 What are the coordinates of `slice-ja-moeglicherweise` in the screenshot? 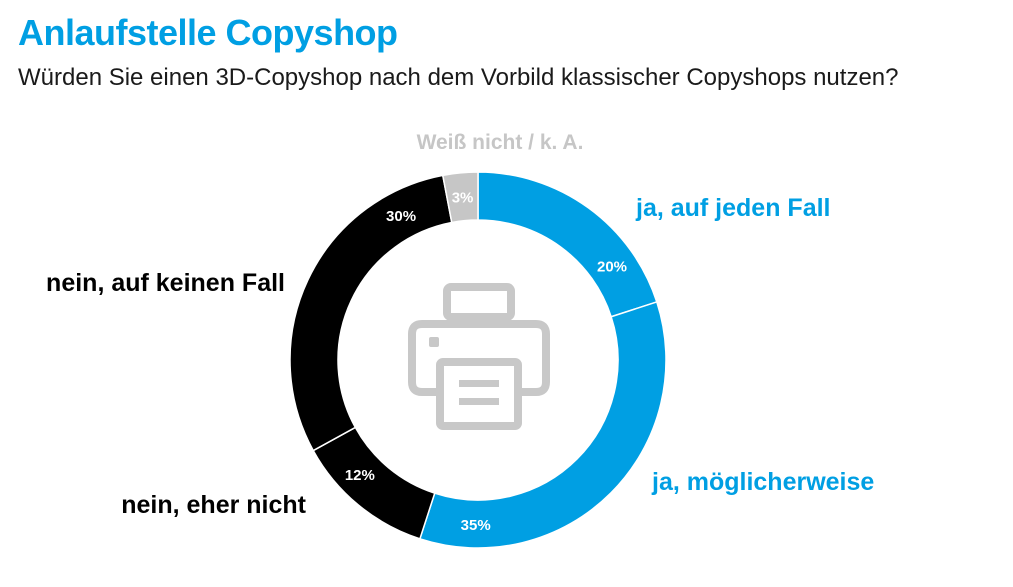 It's located at (542, 424).